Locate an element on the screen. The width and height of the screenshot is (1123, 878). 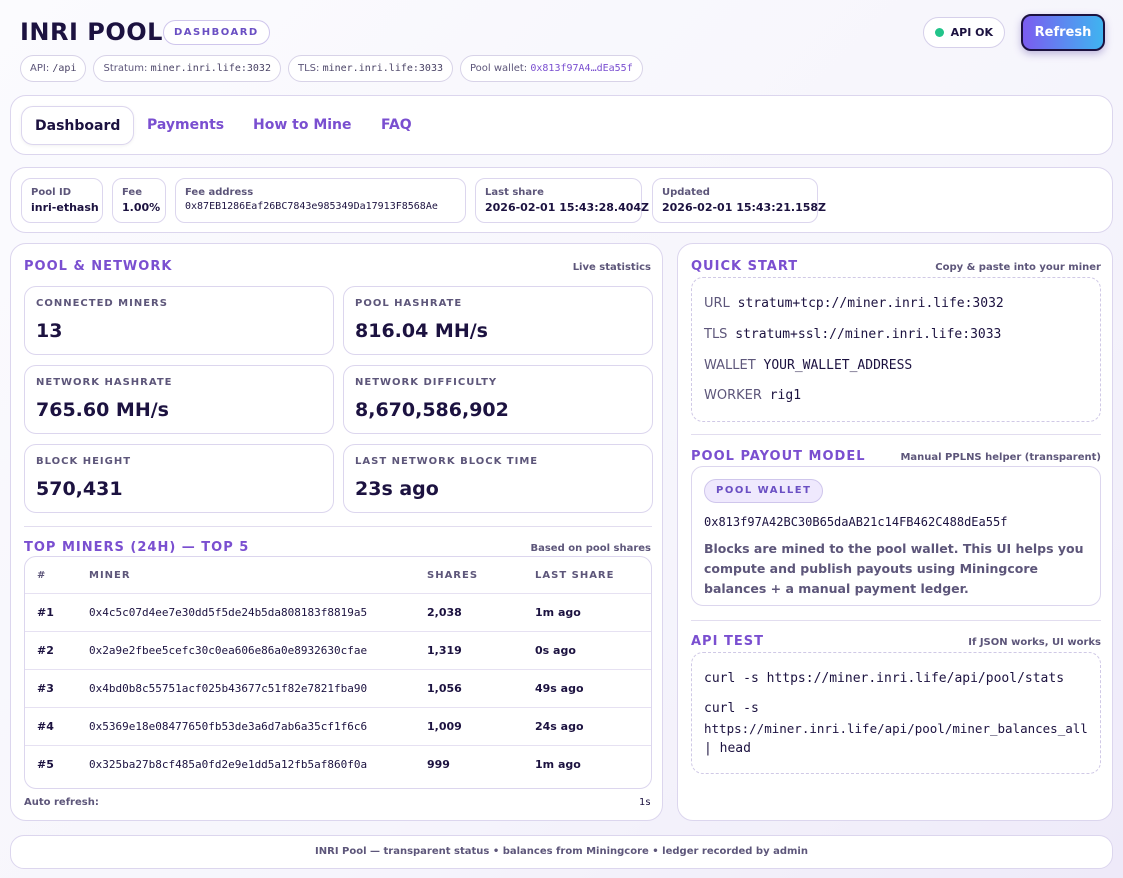
stat-connected-miners: CONNECTED MINERS 13 is located at coordinates (179, 320).